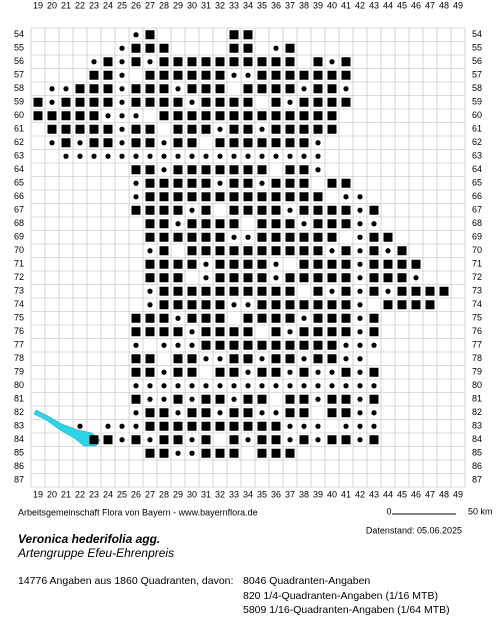 The width and height of the screenshot is (500, 620). What do you see at coordinates (332, 494) in the screenshot?
I see `column-label: 40` at bounding box center [332, 494].